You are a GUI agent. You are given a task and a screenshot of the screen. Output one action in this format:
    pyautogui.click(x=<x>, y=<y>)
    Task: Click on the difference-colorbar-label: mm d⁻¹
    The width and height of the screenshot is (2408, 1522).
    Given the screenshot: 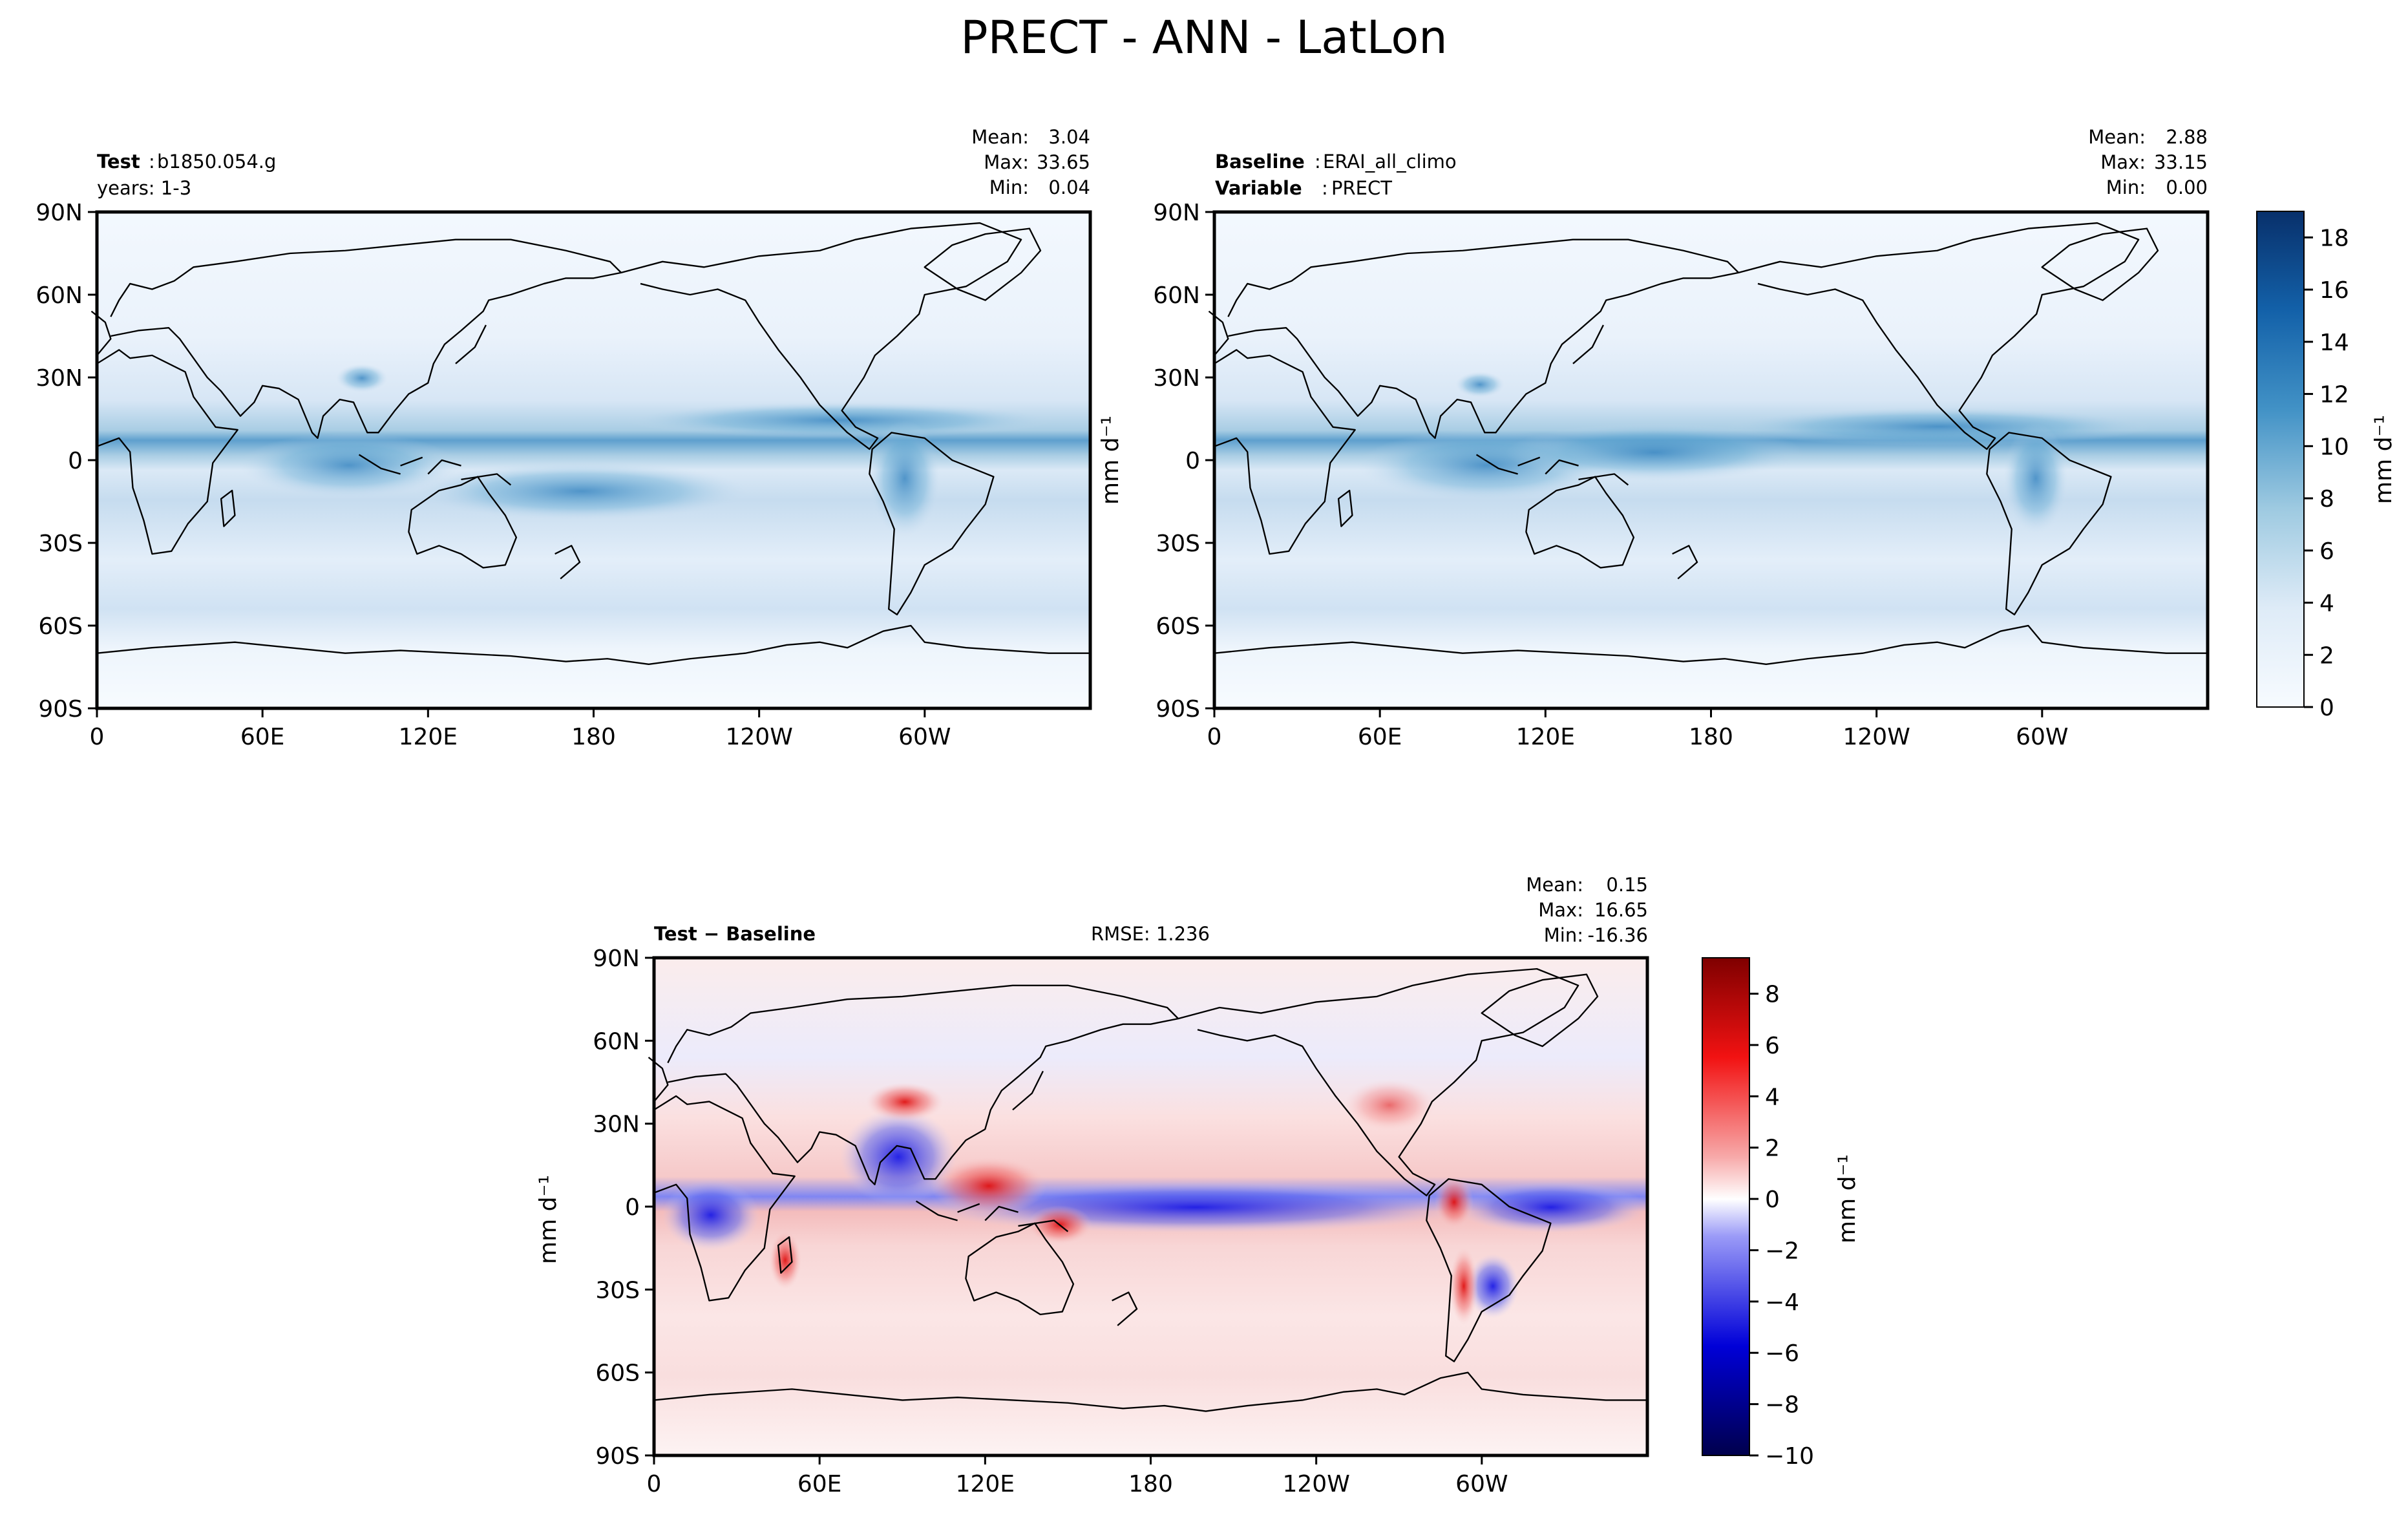 What is the action you would take?
    pyautogui.click(x=1847, y=1198)
    